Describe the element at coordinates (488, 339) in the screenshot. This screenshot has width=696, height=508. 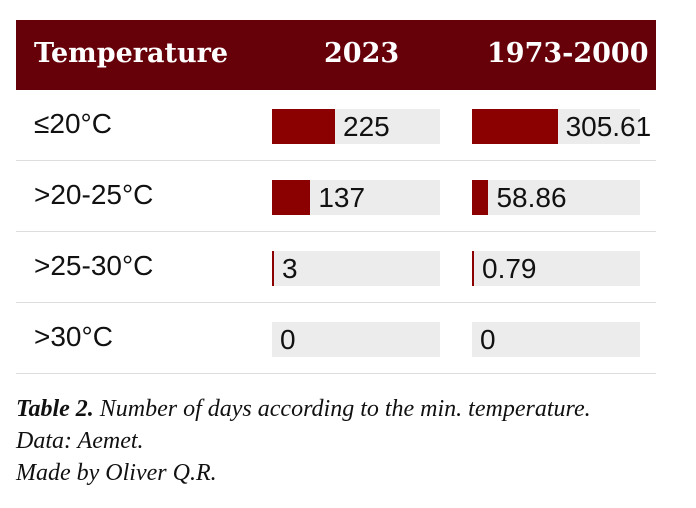
I see `value-label-1973-2000: 0` at that location.